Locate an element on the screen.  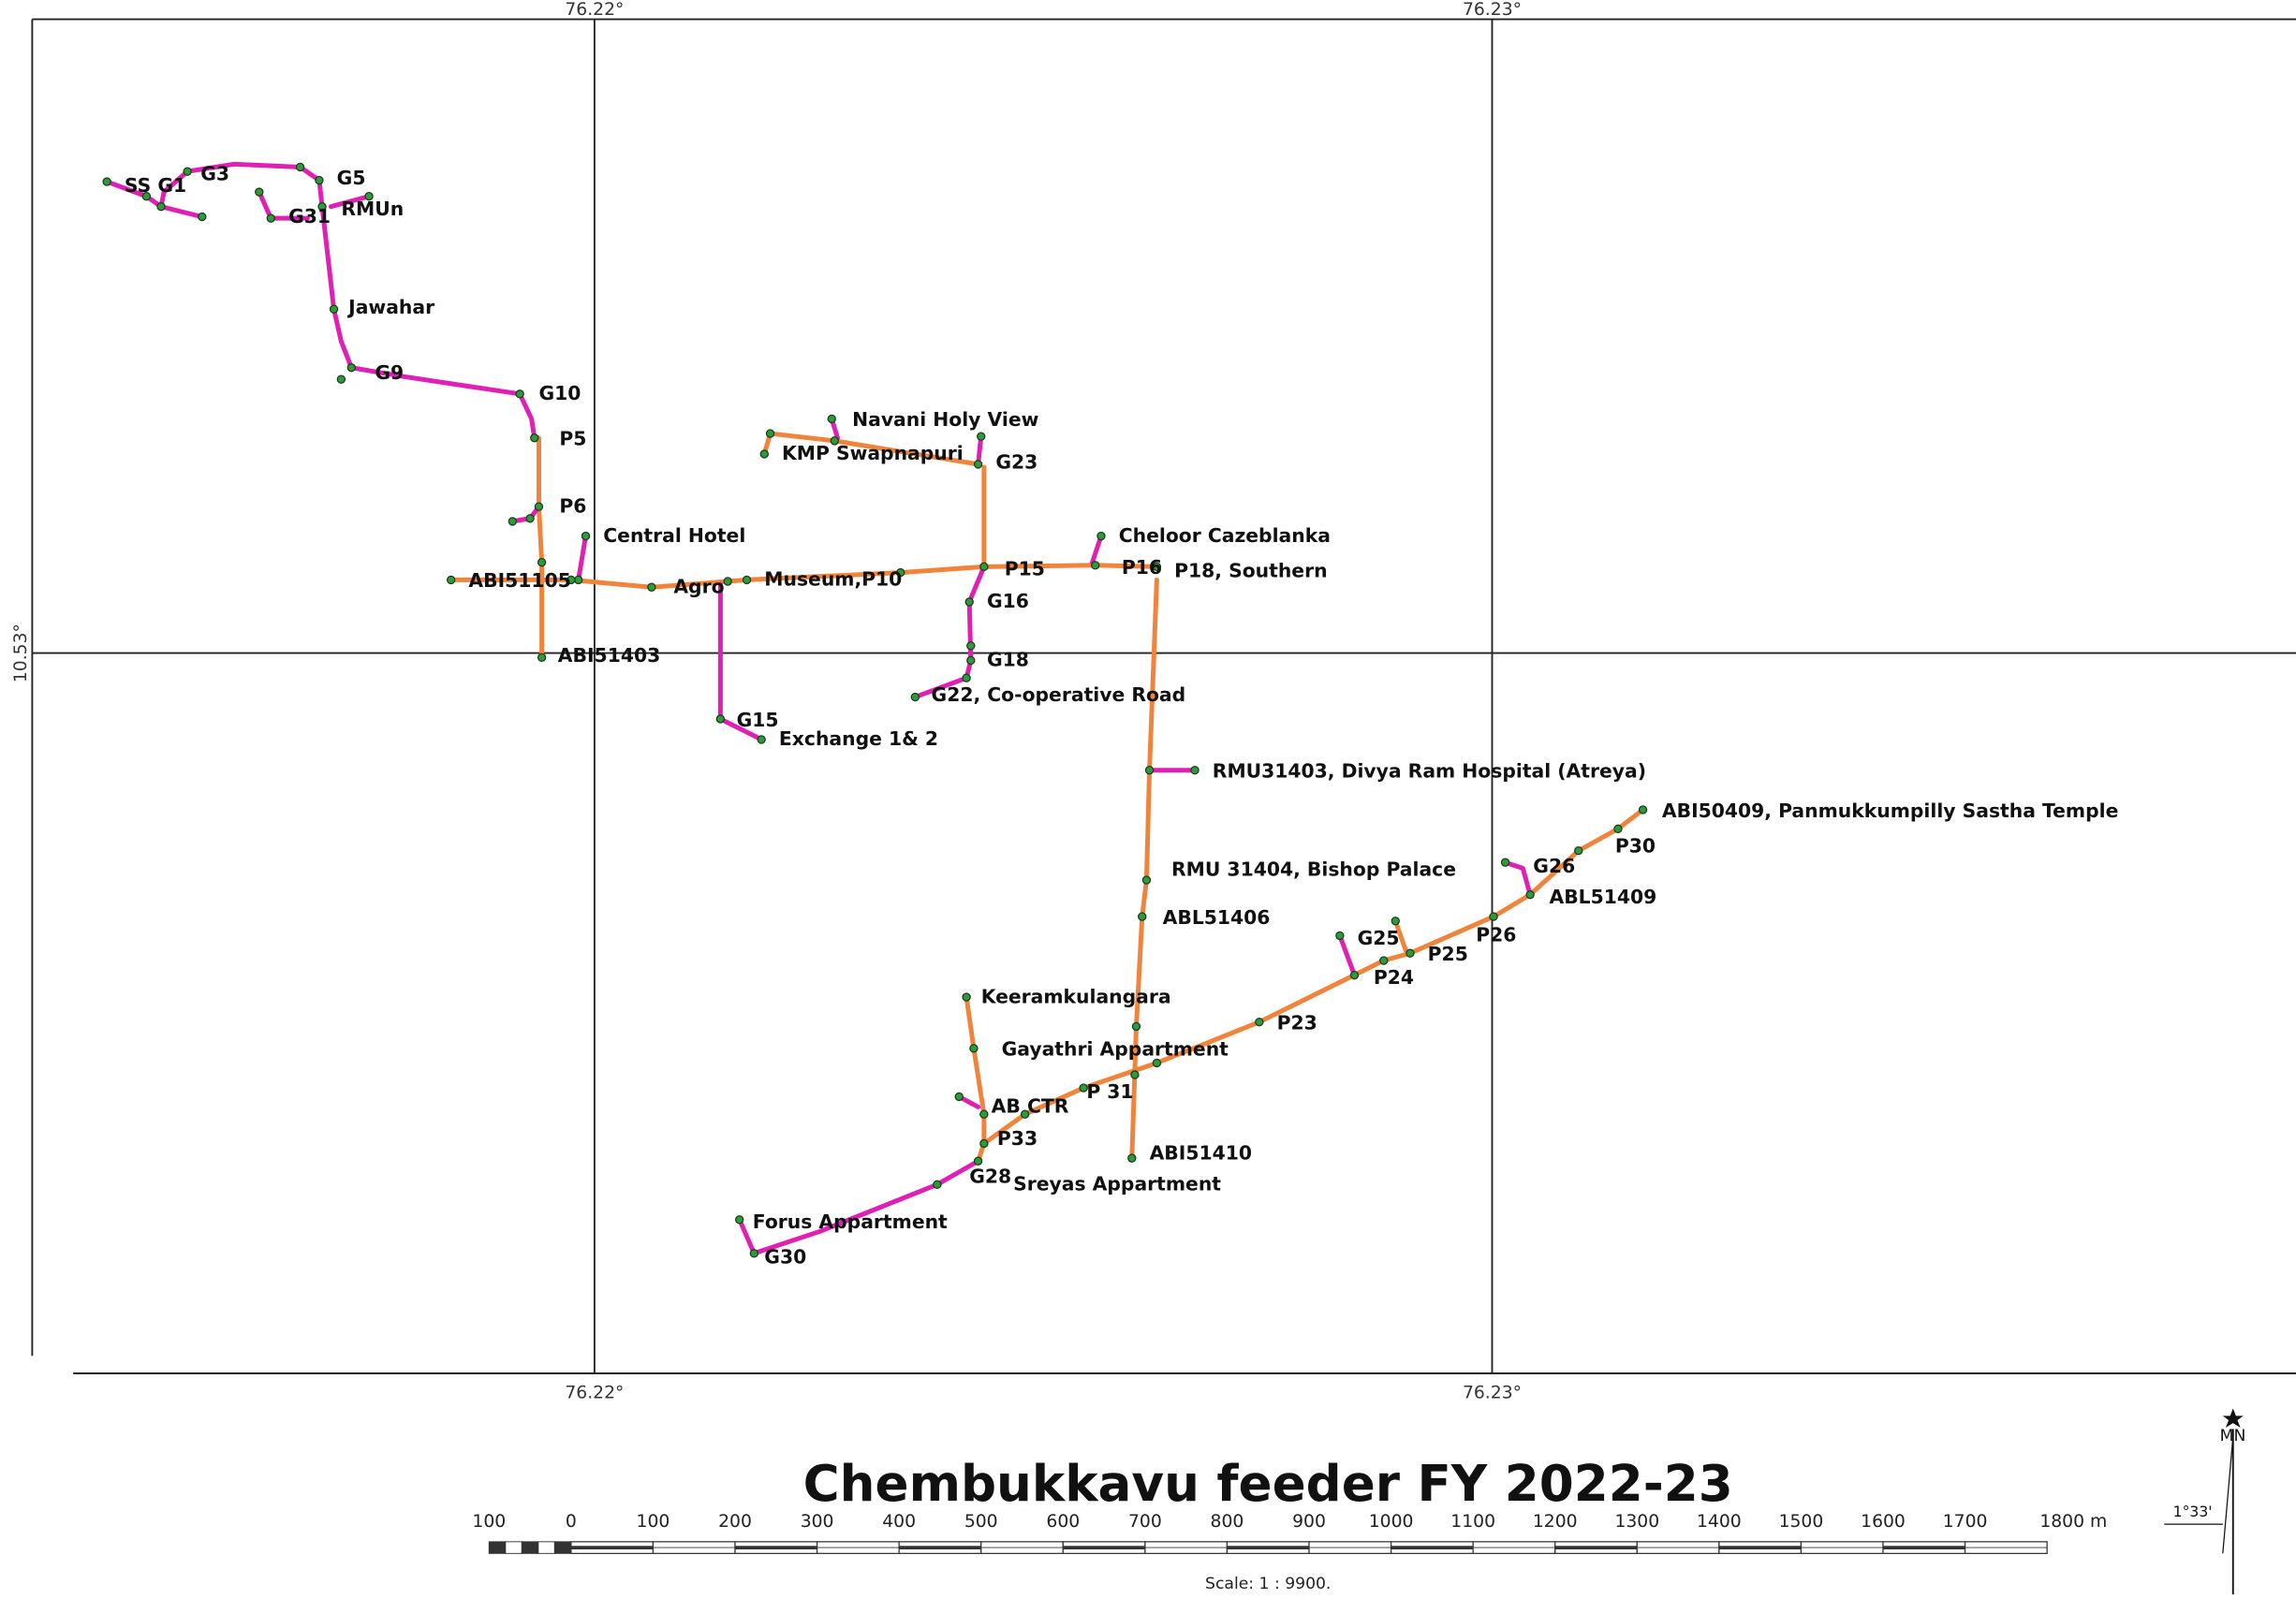
node-label: G30 is located at coordinates (785, 1257).